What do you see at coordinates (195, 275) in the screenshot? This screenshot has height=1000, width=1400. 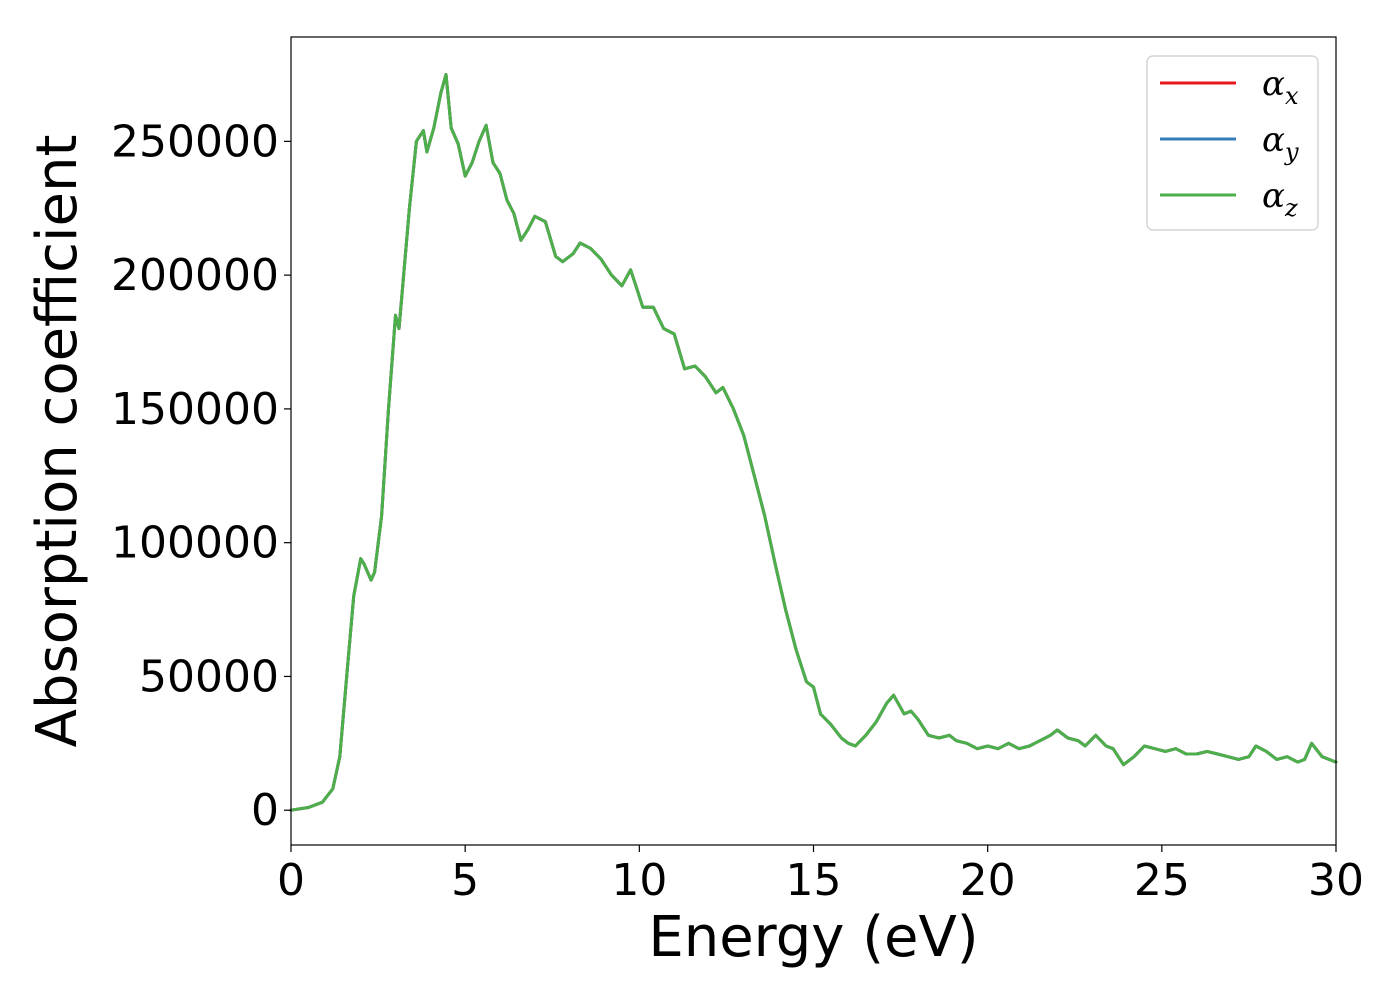 I see `y-tick-label: 200000` at bounding box center [195, 275].